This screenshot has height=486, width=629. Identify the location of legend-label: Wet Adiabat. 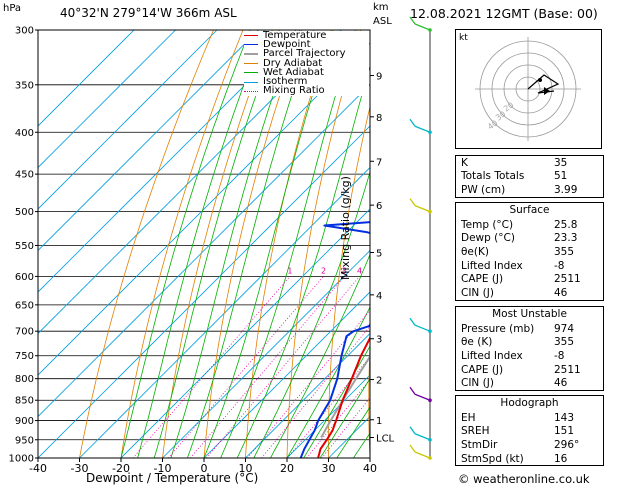
(293, 72).